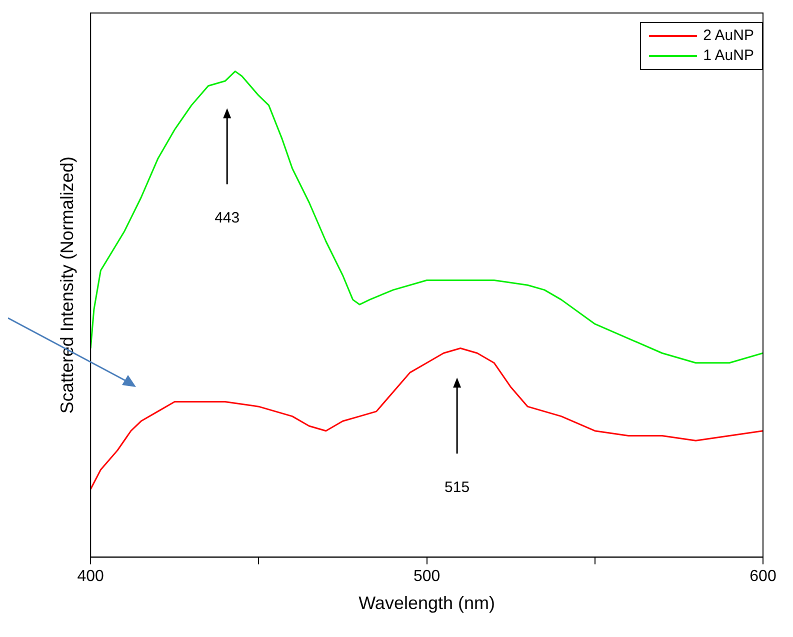 The height and width of the screenshot is (637, 793). What do you see at coordinates (426, 603) in the screenshot?
I see `x-axis-title: Wavelength (nm)` at bounding box center [426, 603].